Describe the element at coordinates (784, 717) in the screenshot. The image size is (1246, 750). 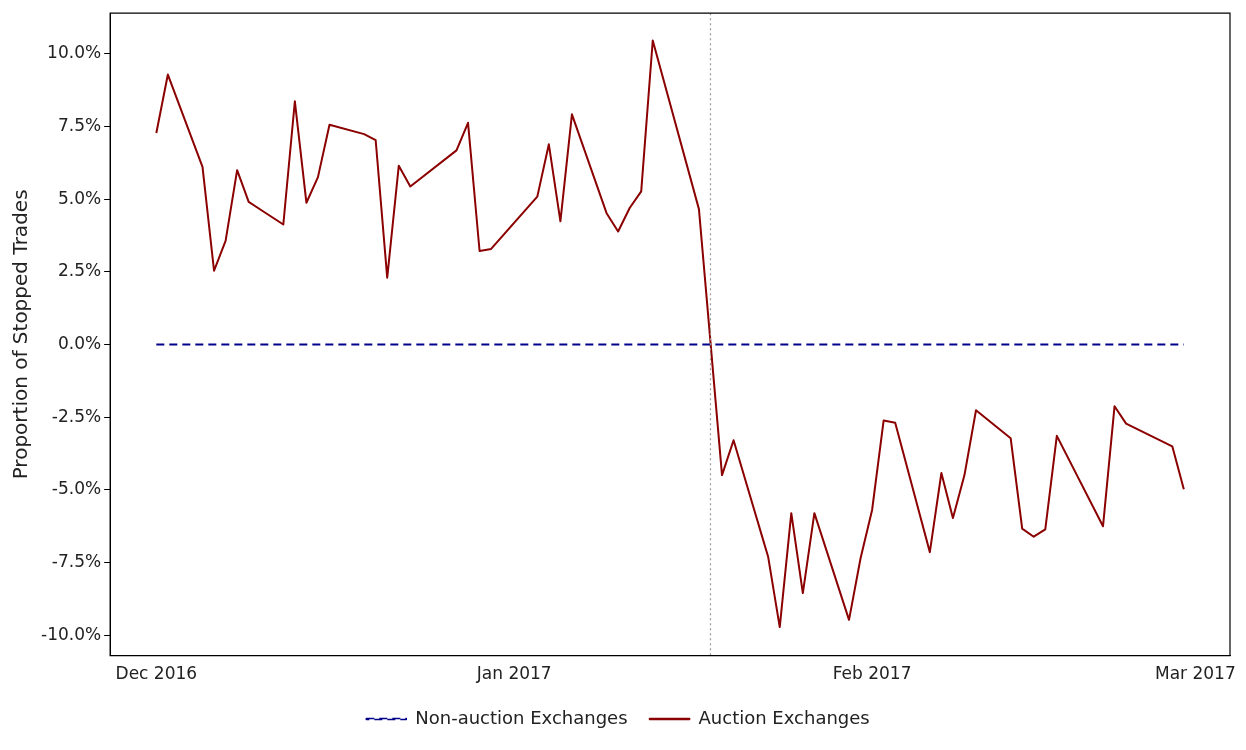
I see `legend-label: Auction Exchanges` at that location.